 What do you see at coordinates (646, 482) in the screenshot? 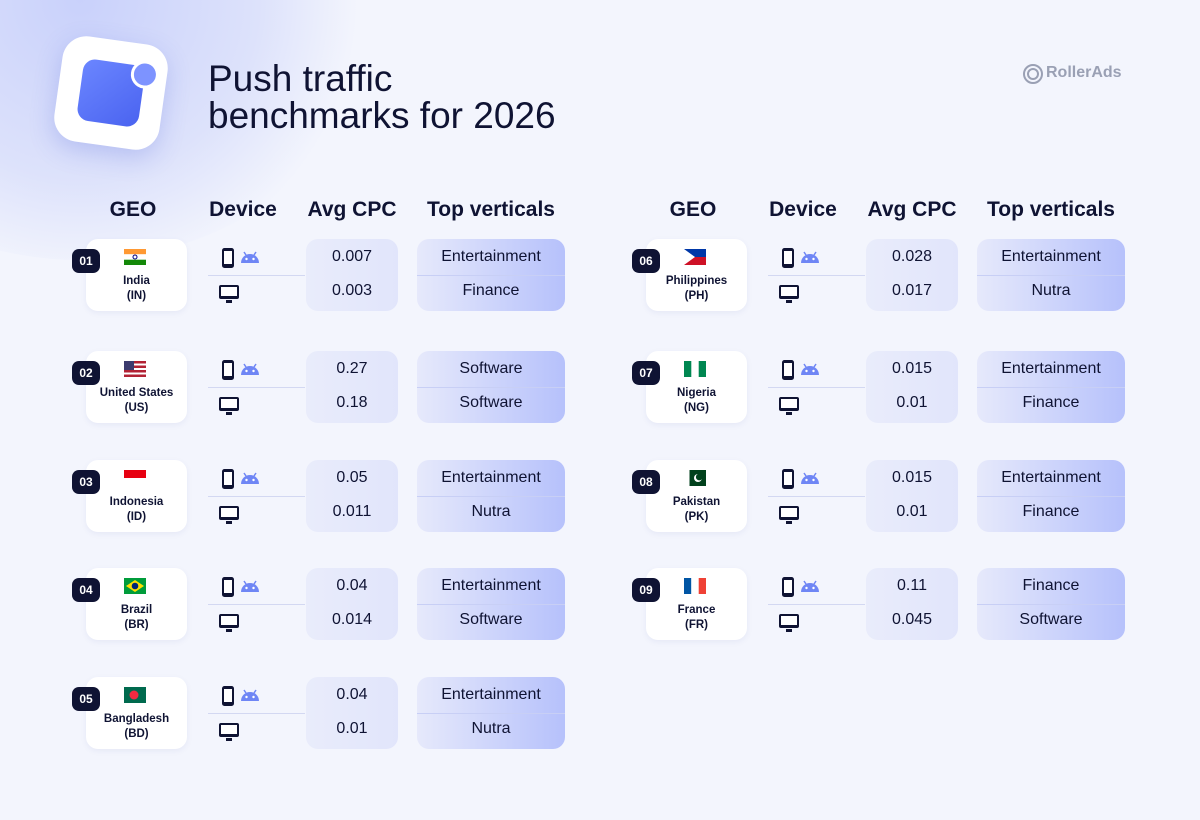
I see `row-number: 08` at bounding box center [646, 482].